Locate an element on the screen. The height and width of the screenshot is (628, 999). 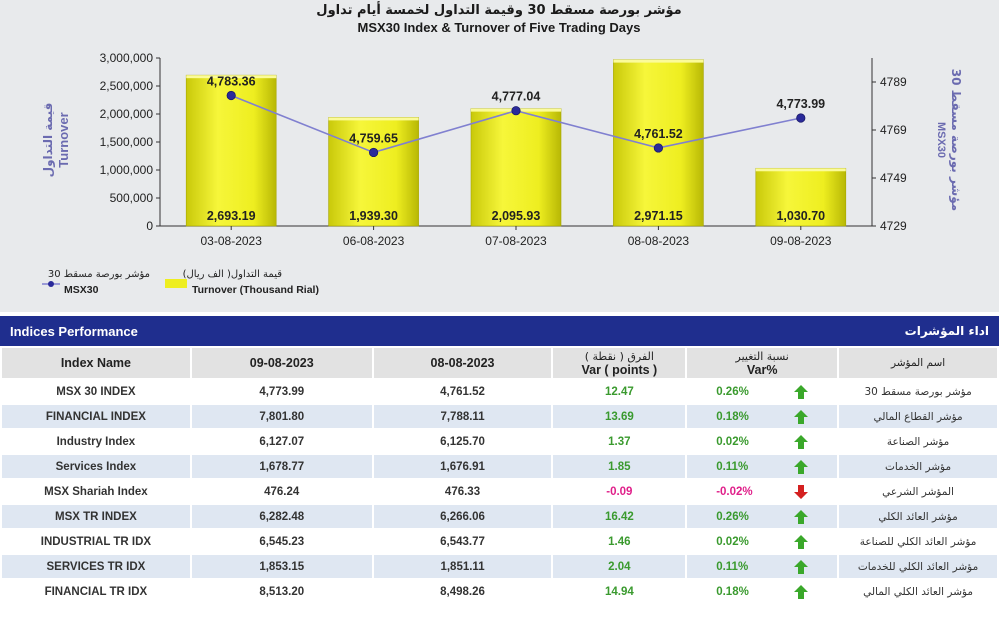
perf-header: Indices Performance اداء المؤشرات is located at coordinates (499, 331).